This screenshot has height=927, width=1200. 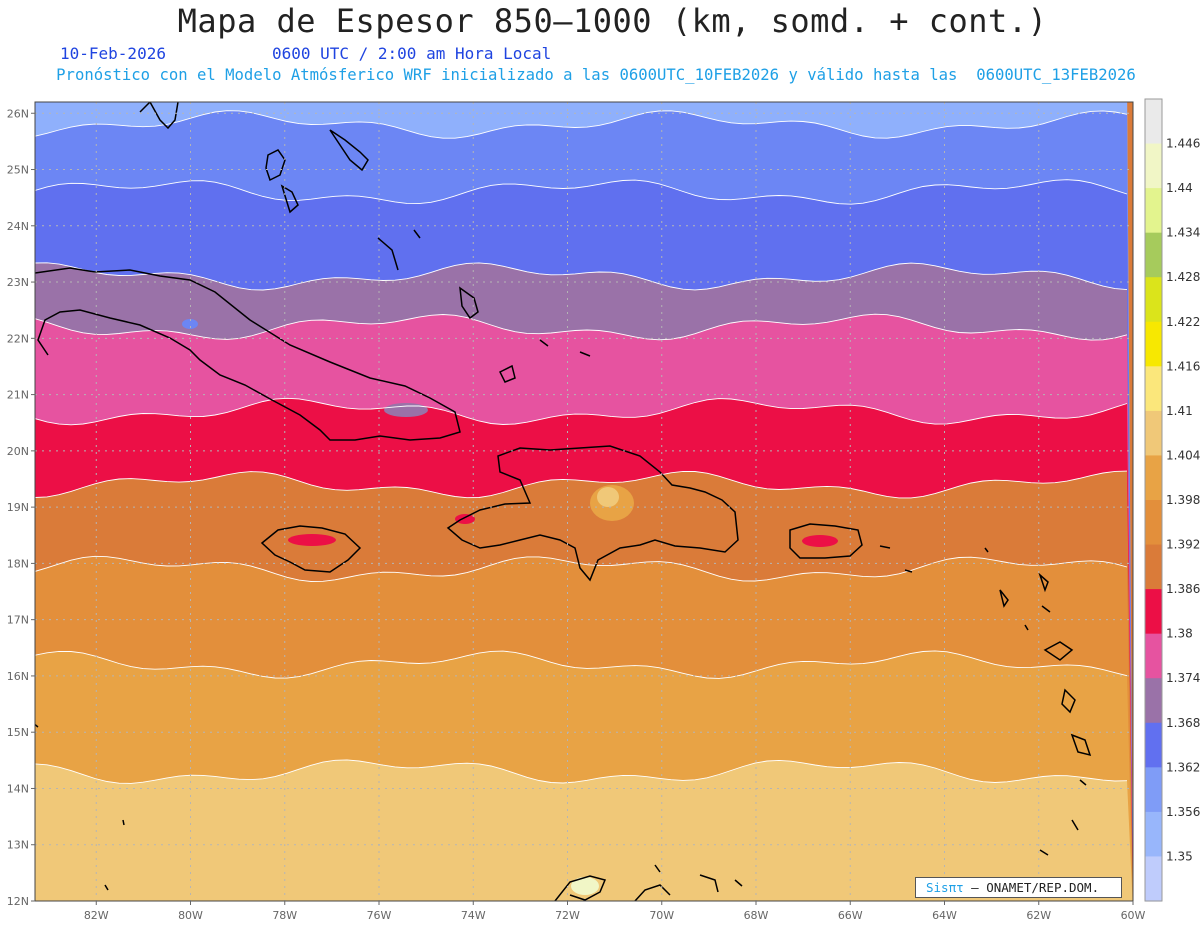 What do you see at coordinates (1183, 455) in the screenshot?
I see `colorbar-label: 1.404` at bounding box center [1183, 455].